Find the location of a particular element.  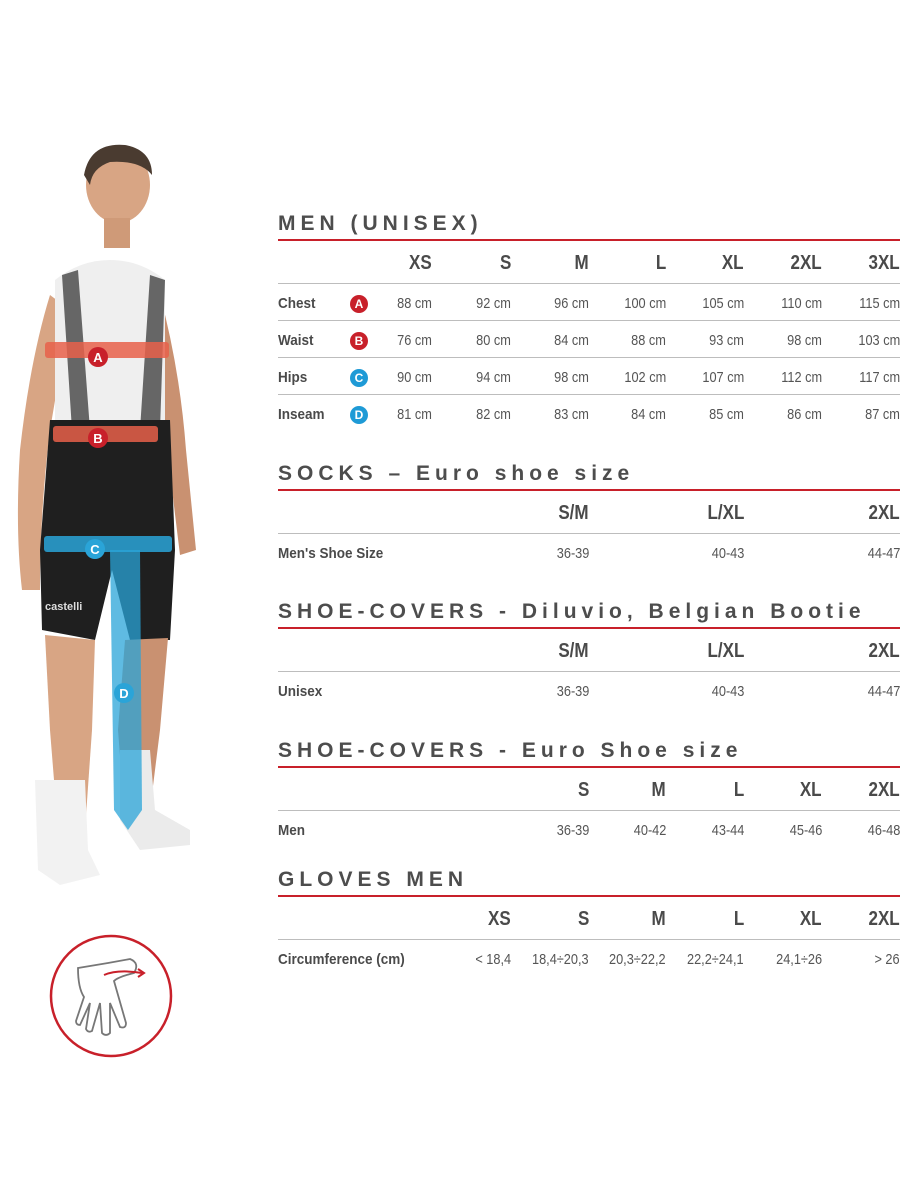

size-value: 94 cm is located at coordinates (493, 377).